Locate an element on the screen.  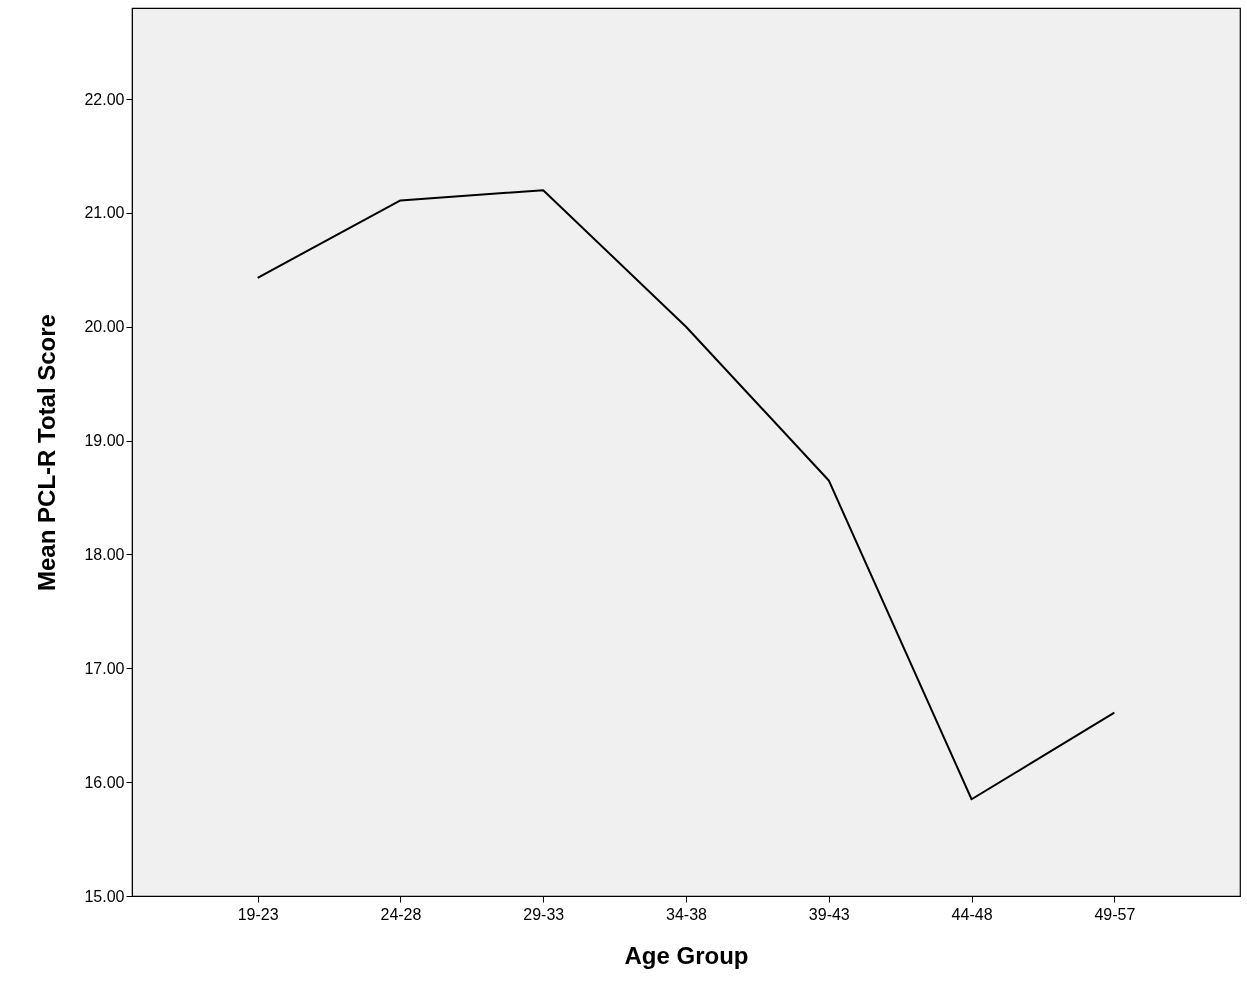
y-tick-label: 19.00 is located at coordinates (104, 441).